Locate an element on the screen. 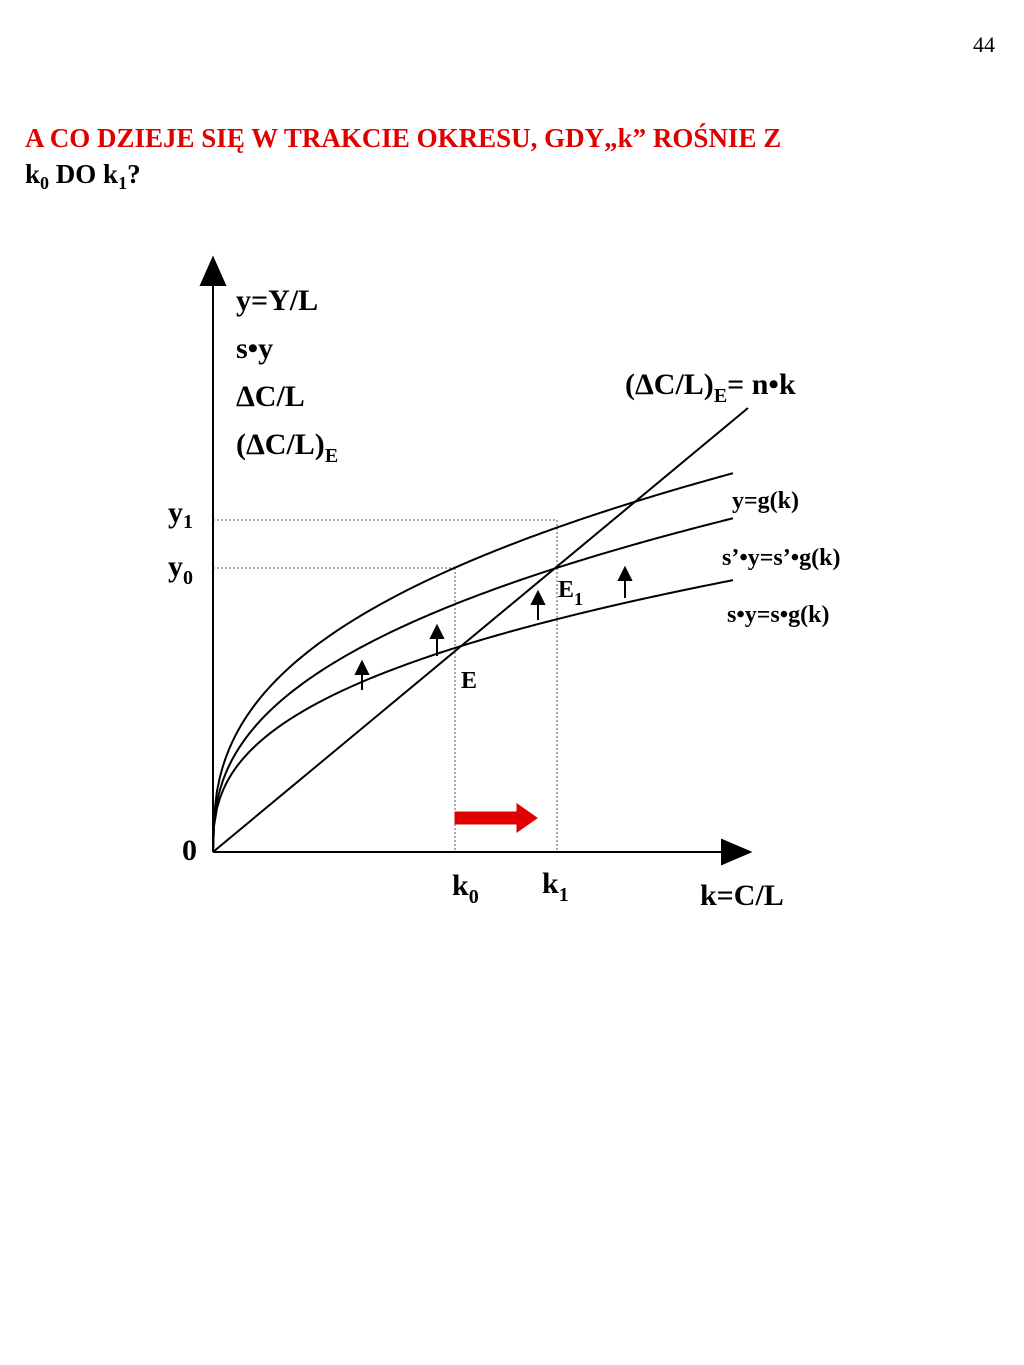  point-label: E is located at coordinates (469, 681).